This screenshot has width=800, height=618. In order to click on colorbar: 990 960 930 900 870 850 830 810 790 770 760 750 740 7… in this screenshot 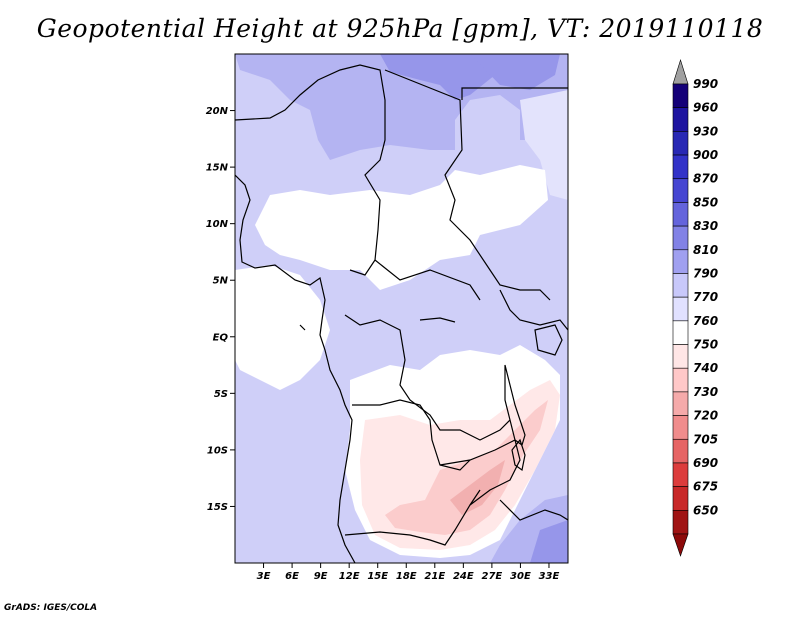, I will do `click(695, 307)`.